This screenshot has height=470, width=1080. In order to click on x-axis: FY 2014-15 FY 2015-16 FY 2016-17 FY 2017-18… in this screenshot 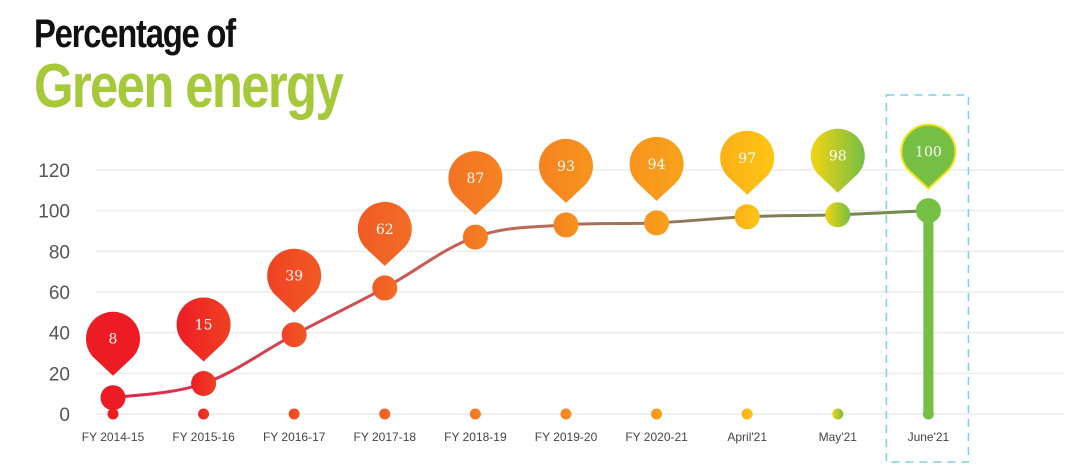, I will do `click(516, 437)`.